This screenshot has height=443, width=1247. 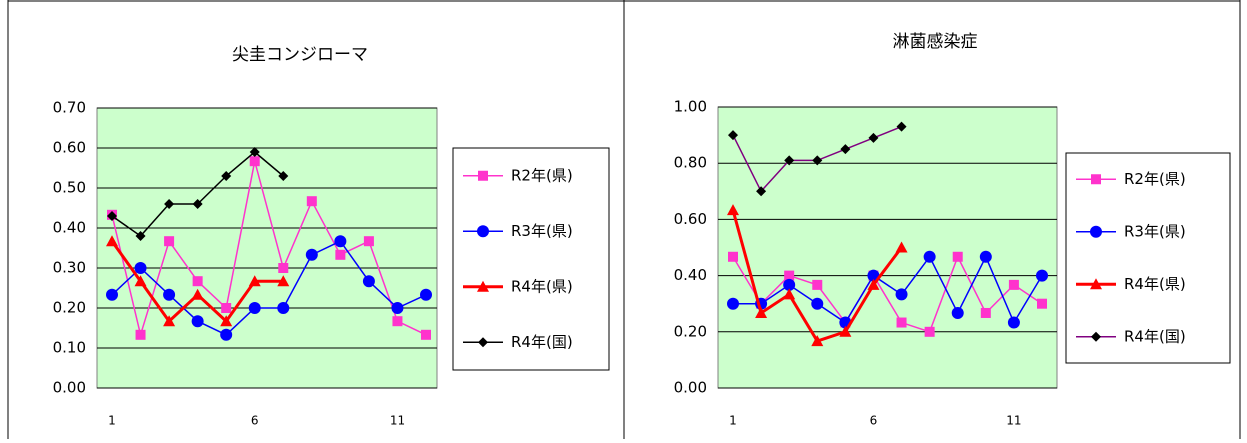 What do you see at coordinates (69, 268) in the screenshot?
I see `y-tick-label: 0.30` at bounding box center [69, 268].